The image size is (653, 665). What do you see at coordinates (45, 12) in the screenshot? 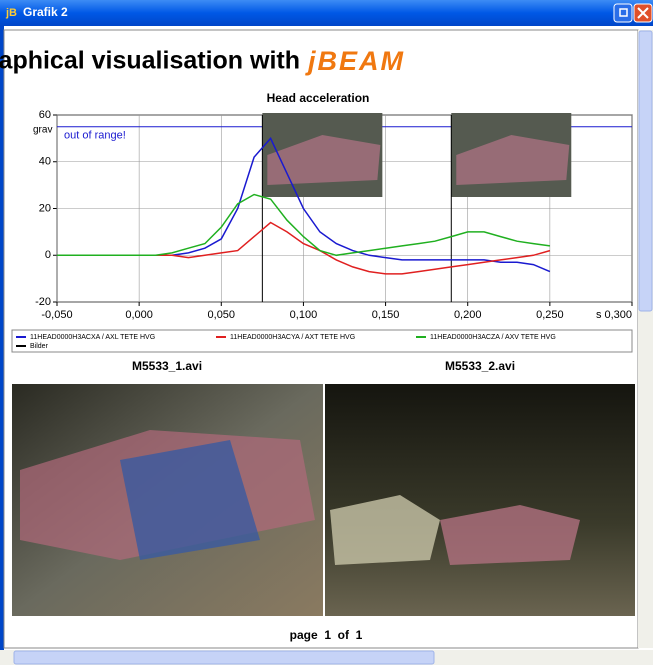
I see `window-title: Grafik 2` at bounding box center [45, 12].